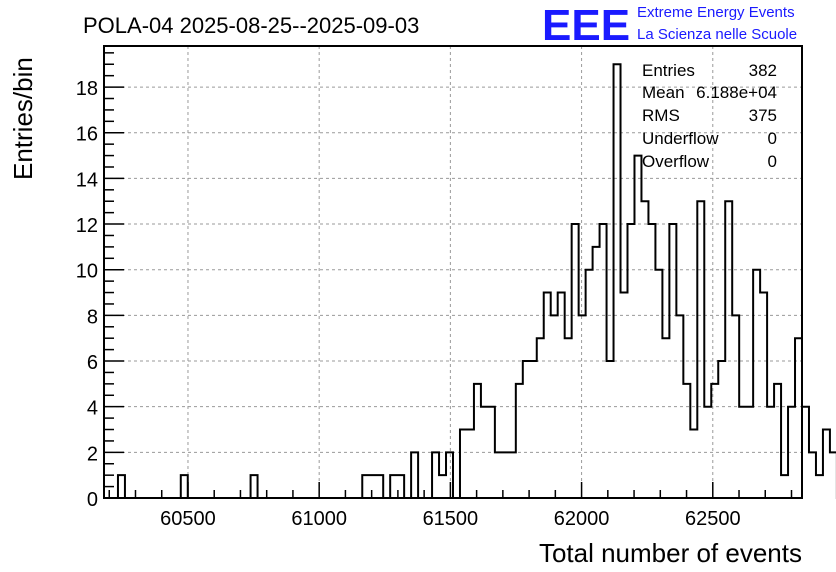 The height and width of the screenshot is (572, 836). What do you see at coordinates (251, 25) in the screenshot?
I see `chart-title: POLA-04 2025-08-25--2025-09-03` at bounding box center [251, 25].